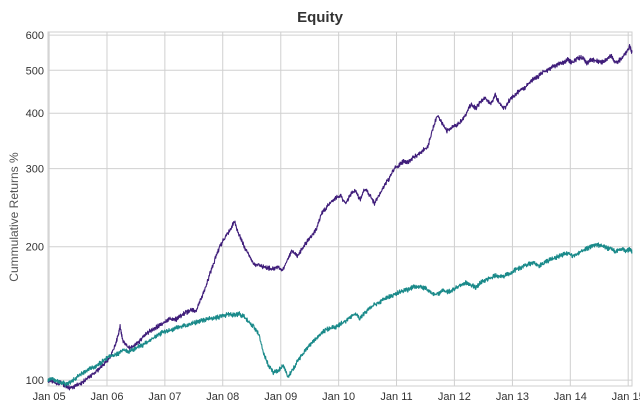 This screenshot has width=640, height=405. I want to click on y-tick-label: 100, so click(35, 381).